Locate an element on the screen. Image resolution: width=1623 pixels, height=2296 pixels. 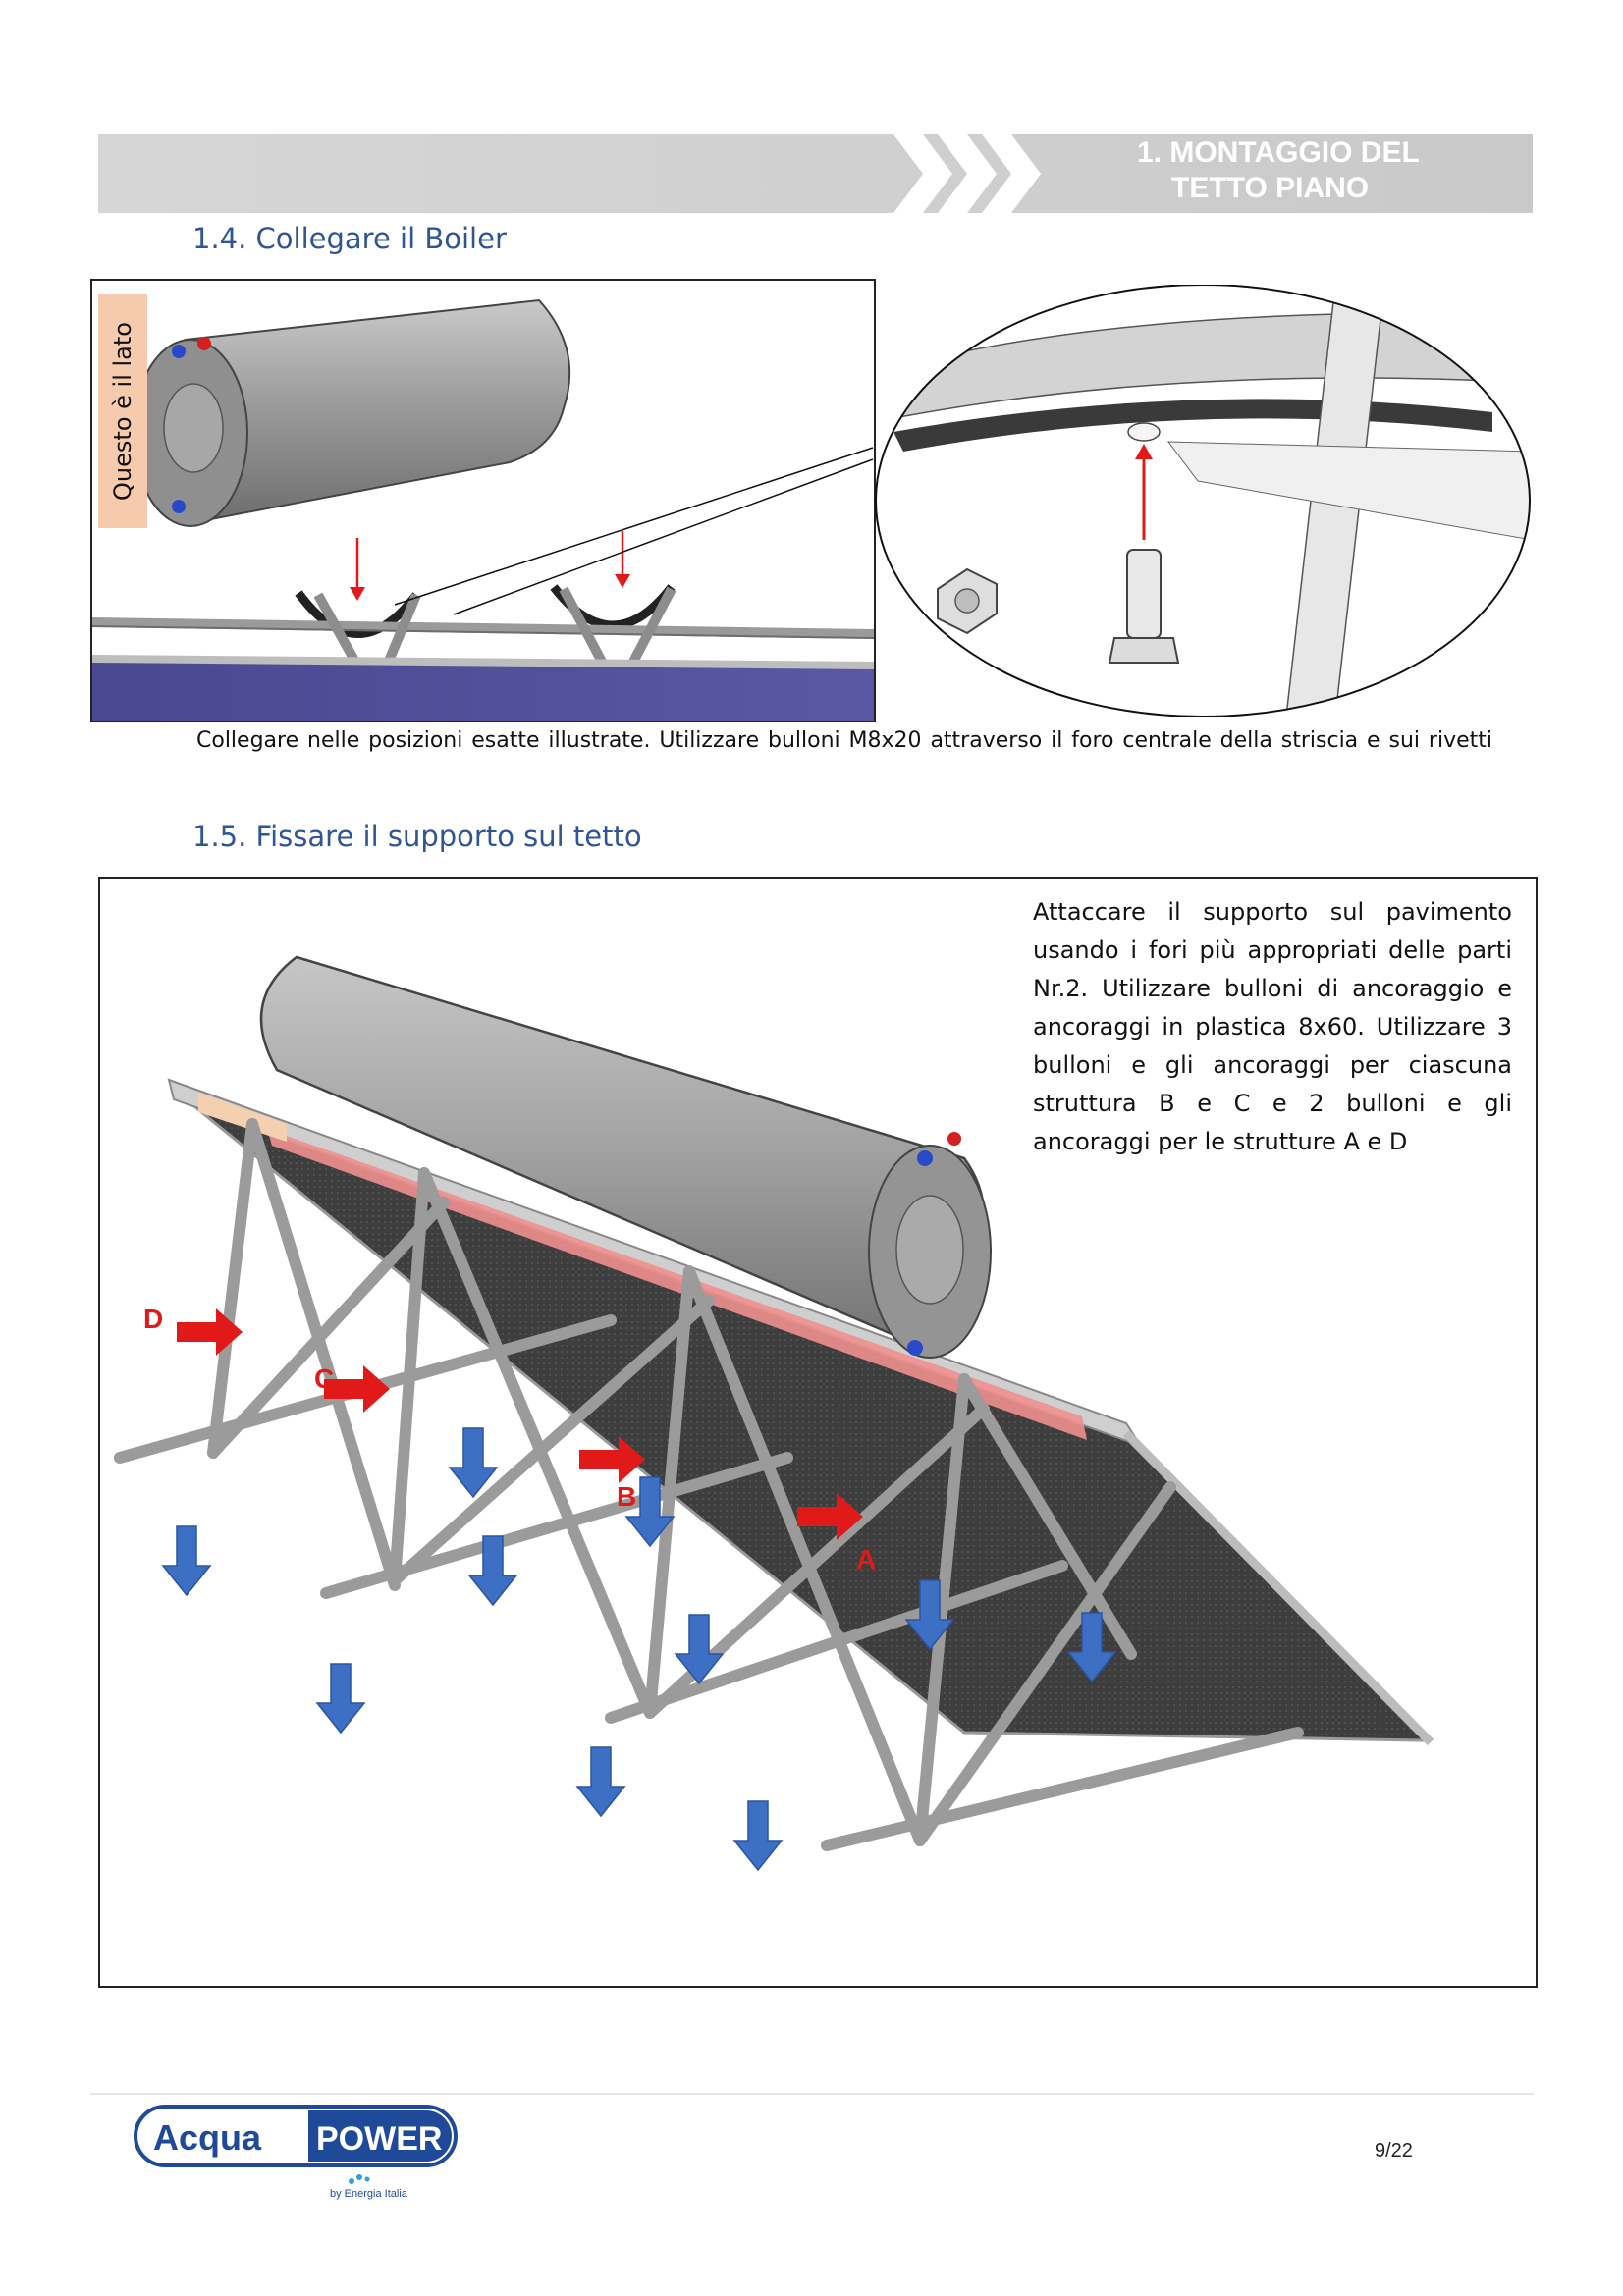
page-number: 9/22 is located at coordinates (1394, 2151).